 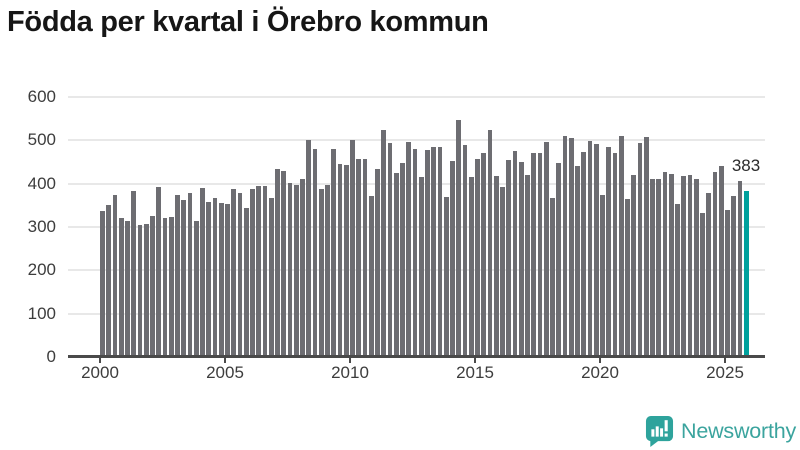 What do you see at coordinates (41, 226) in the screenshot?
I see `y-axis-label-300: 300` at bounding box center [41, 226].